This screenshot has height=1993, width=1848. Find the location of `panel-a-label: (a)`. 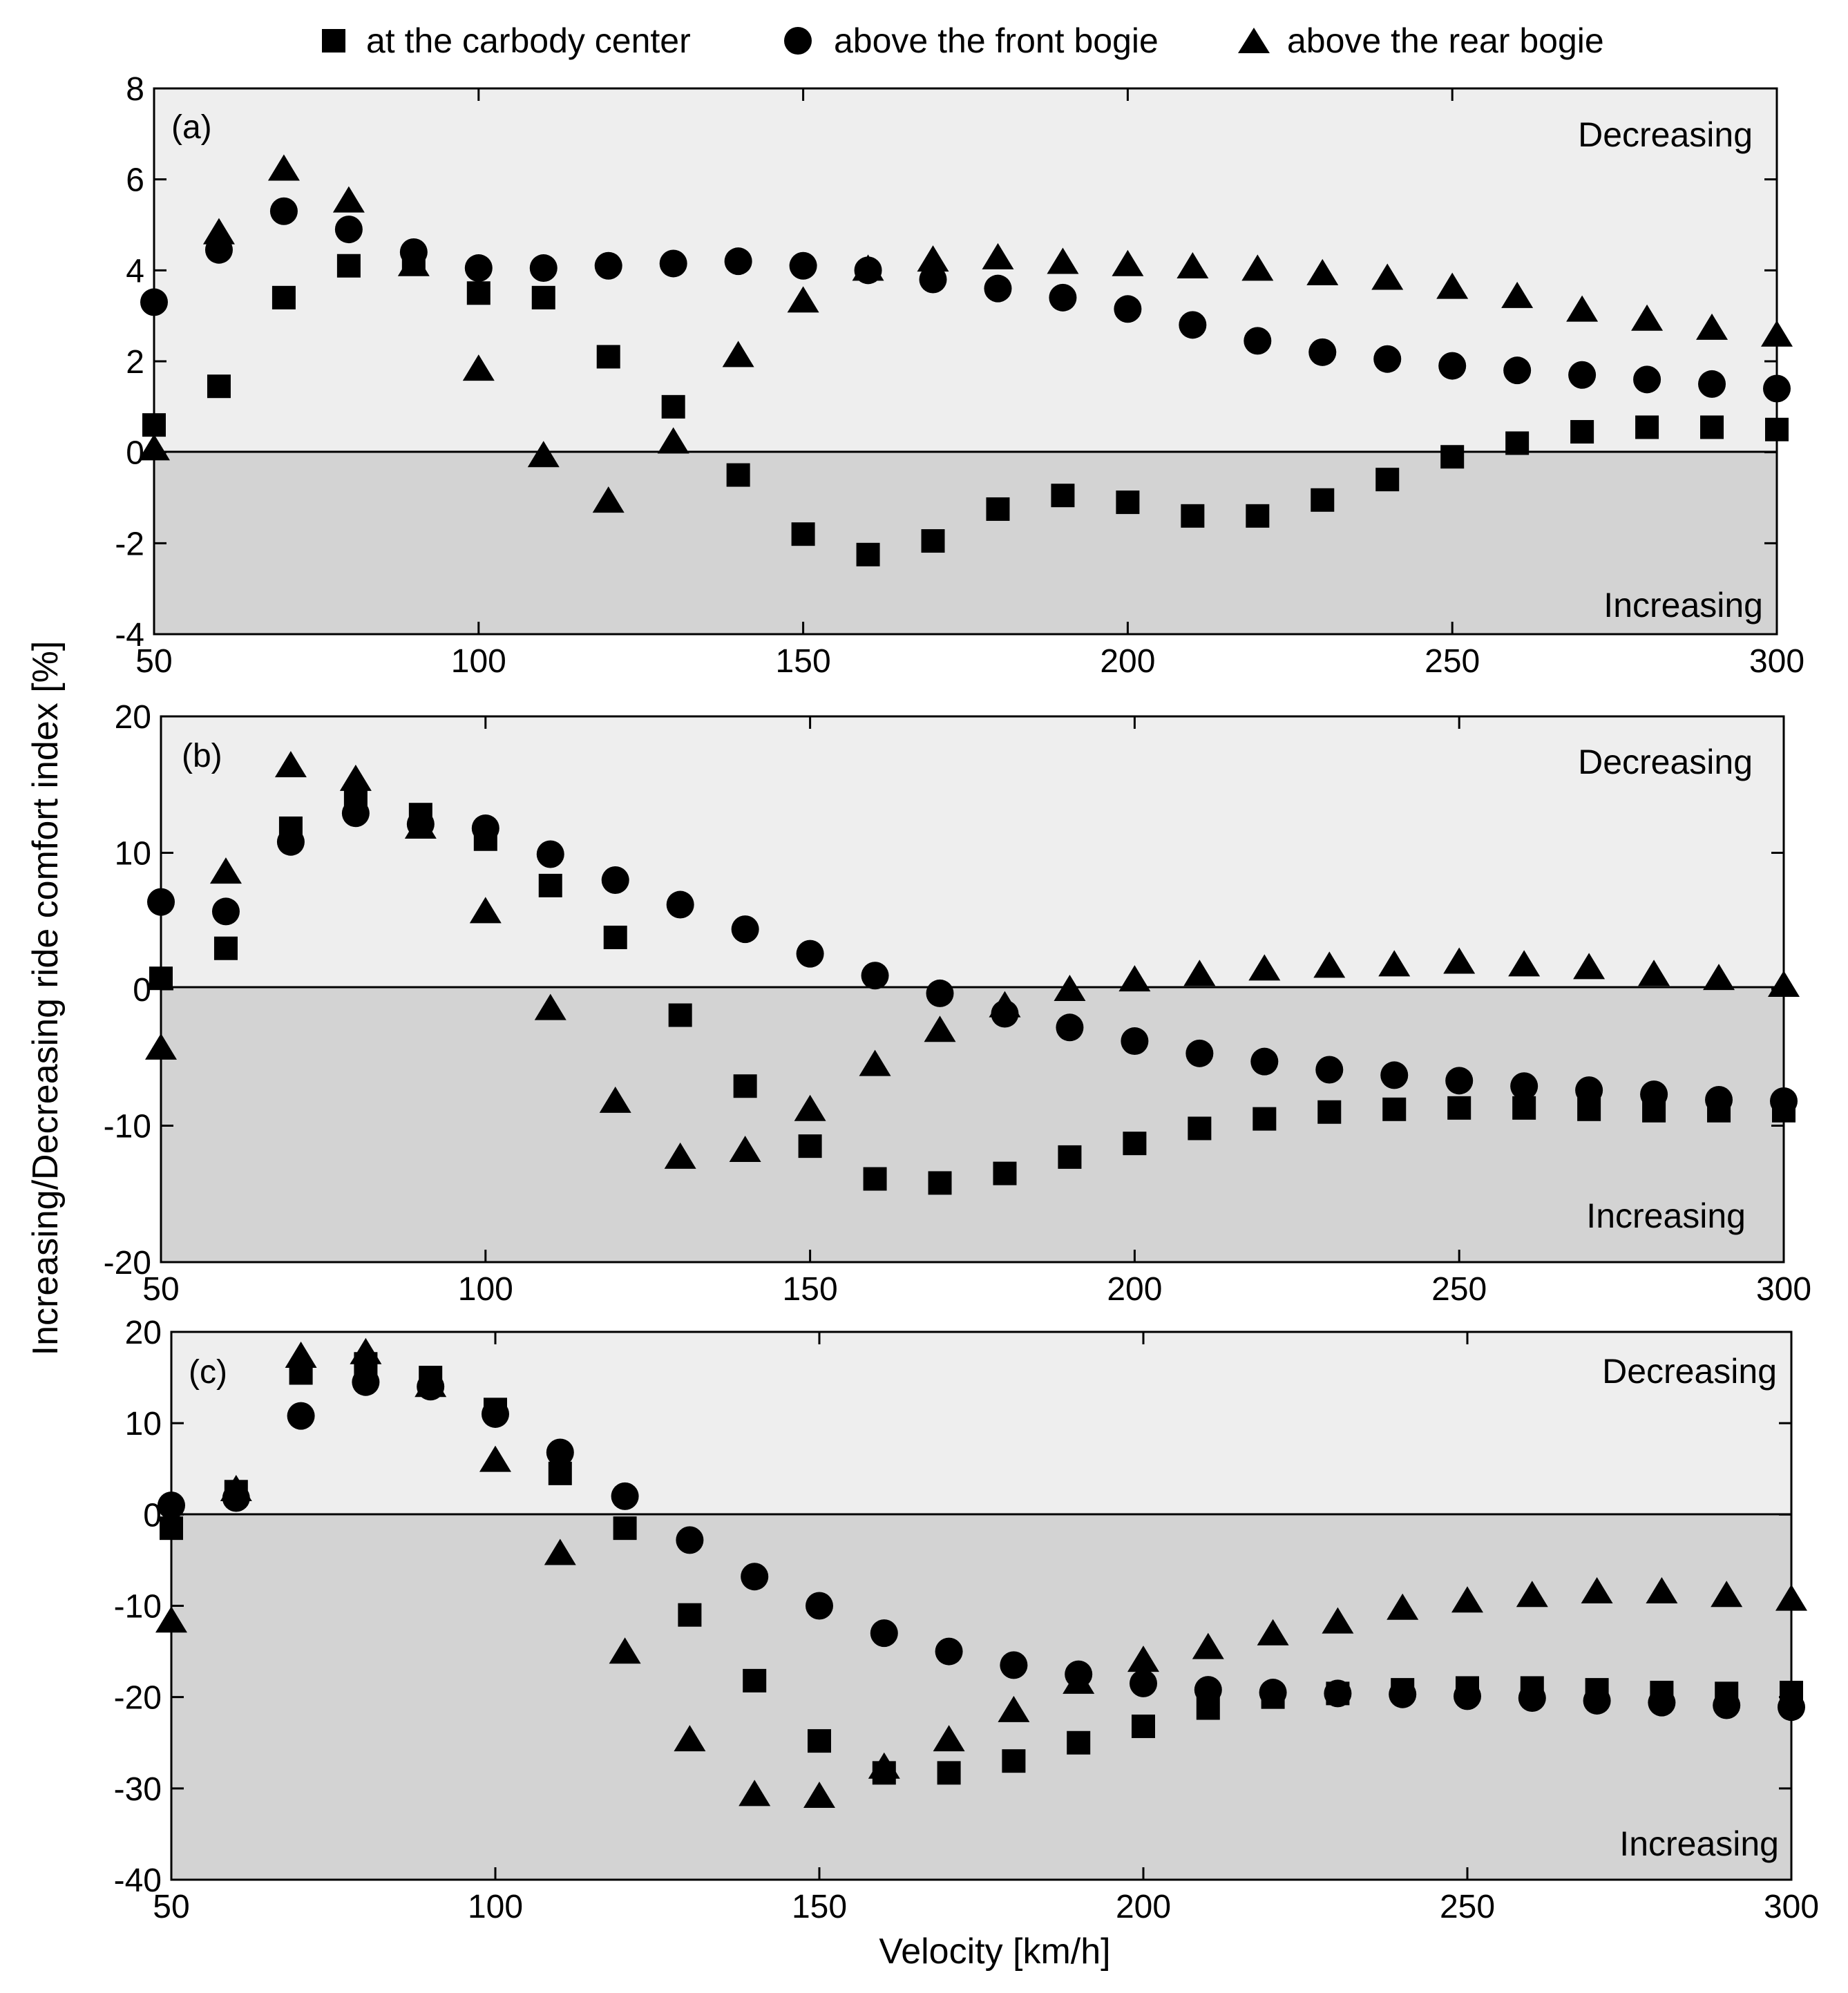

panel-a-label: (a) is located at coordinates (191, 127).